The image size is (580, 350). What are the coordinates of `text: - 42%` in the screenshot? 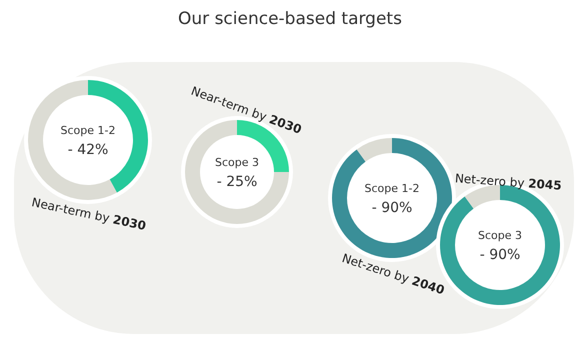 It's located at (88, 150).